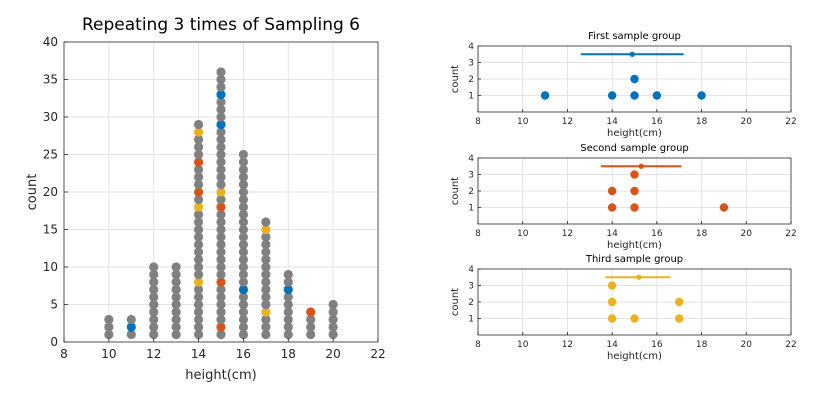  What do you see at coordinates (471, 192) in the screenshot?
I see `y-tick-label: 2` at bounding box center [471, 192].